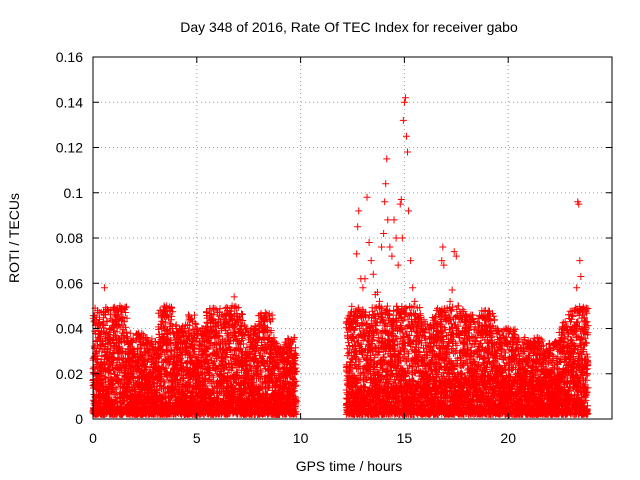  Describe the element at coordinates (197, 438) in the screenshot. I see `x-tick-label: 5` at that location.